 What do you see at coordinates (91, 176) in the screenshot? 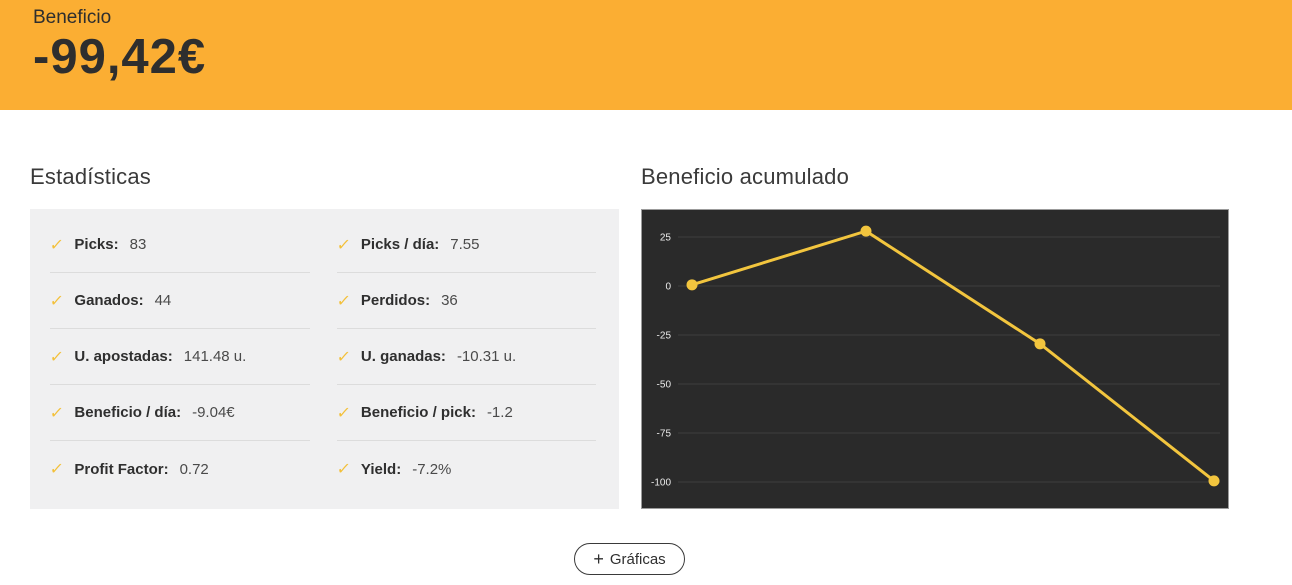
I see `stats-title: Estadísticas` at bounding box center [91, 176].